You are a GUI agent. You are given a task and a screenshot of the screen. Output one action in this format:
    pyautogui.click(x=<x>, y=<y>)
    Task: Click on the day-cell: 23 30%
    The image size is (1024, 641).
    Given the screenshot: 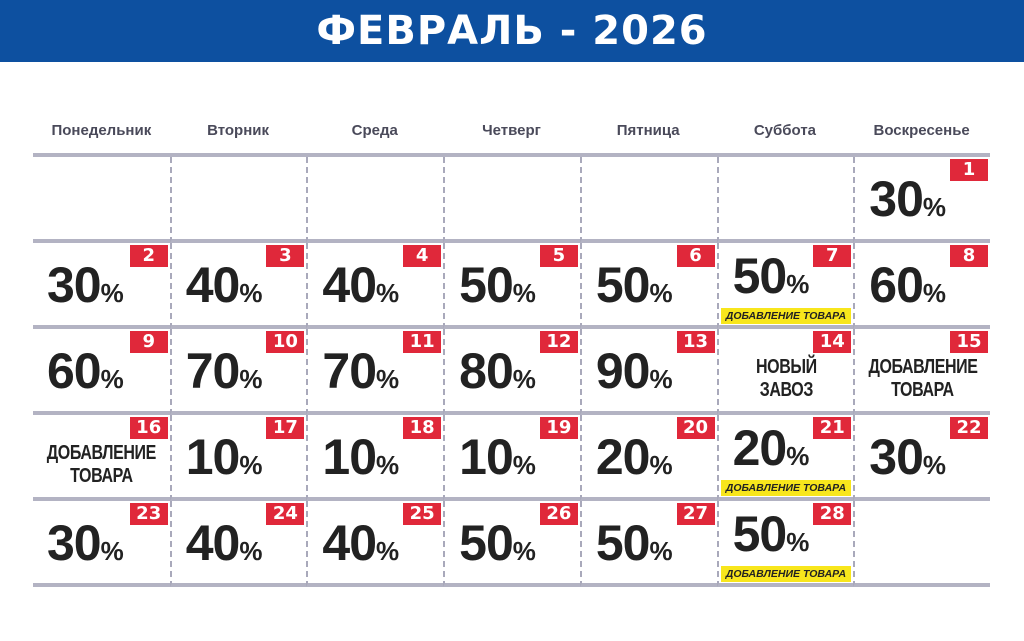 What is the action you would take?
    pyautogui.click(x=101, y=544)
    